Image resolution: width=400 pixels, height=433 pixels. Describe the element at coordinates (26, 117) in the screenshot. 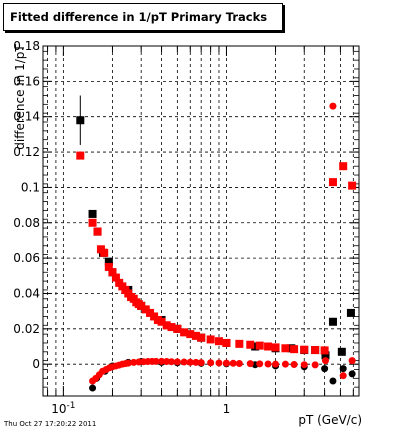

I see `y-tick-label: 0.14` at that location.